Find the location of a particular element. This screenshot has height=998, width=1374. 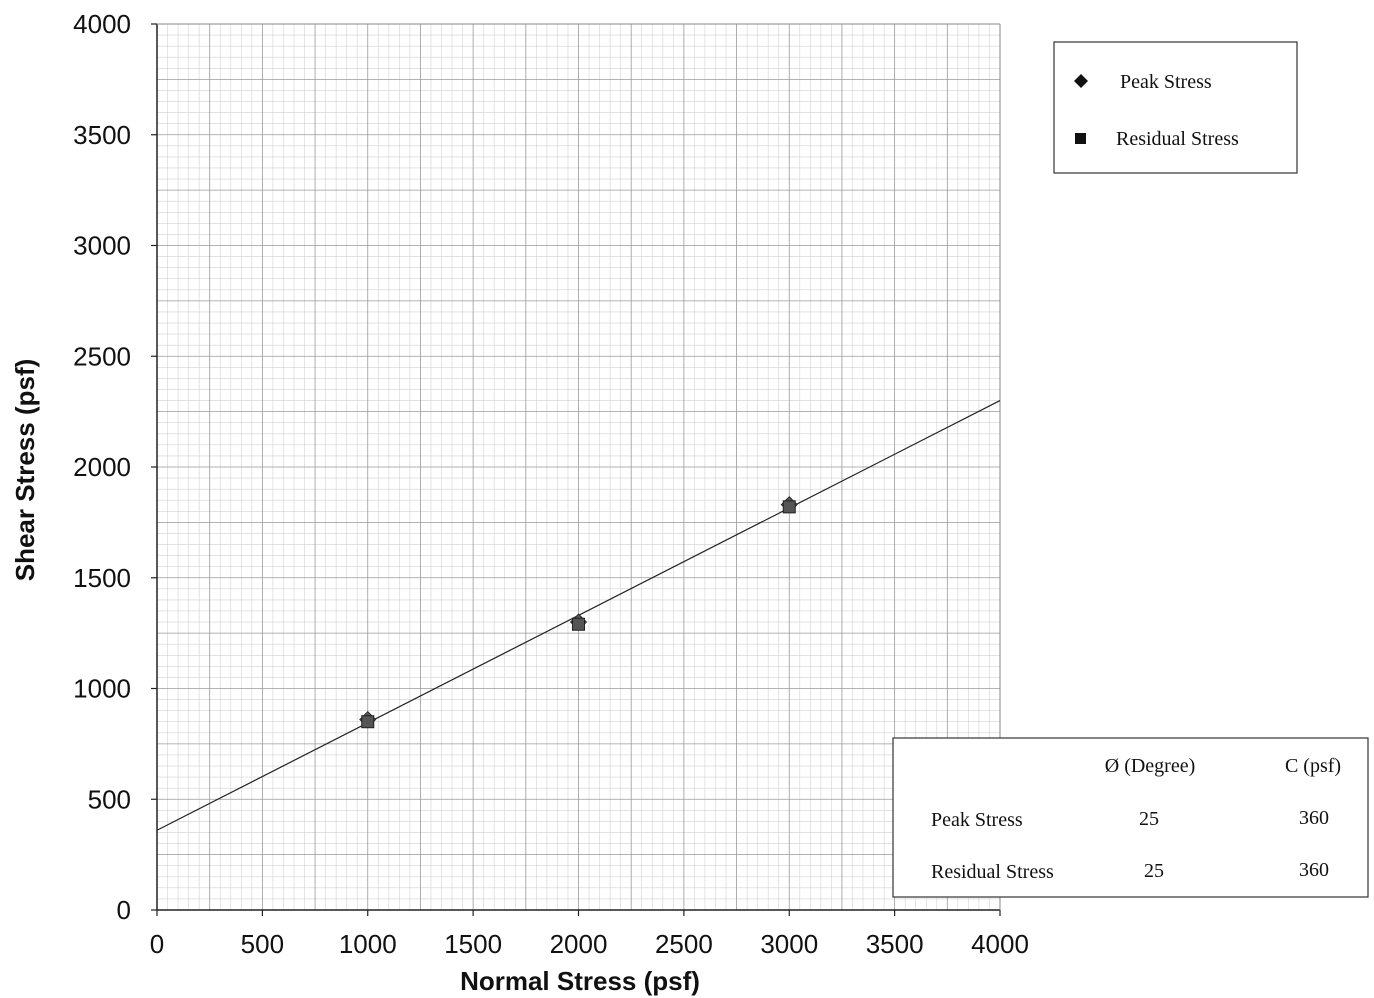

legend: Peak Stress Residual Stress is located at coordinates (1175, 107).